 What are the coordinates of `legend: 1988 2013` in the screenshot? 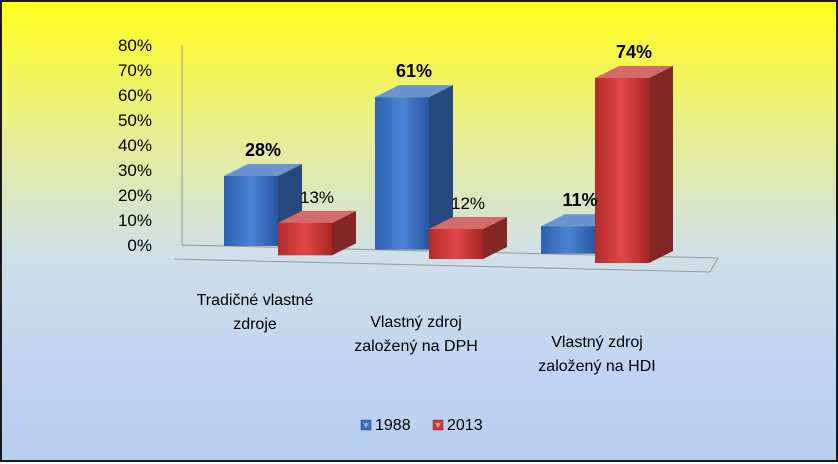 It's located at (421, 425).